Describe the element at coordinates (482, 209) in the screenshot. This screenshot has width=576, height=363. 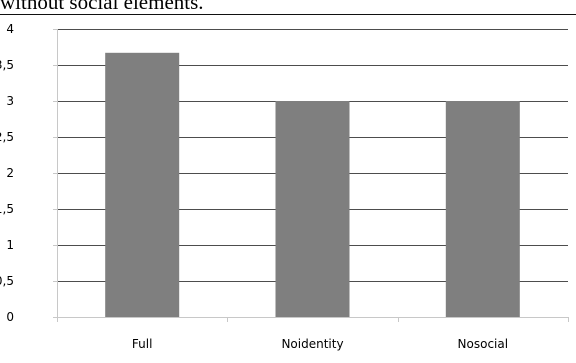
I see `bar-nosocial` at that location.